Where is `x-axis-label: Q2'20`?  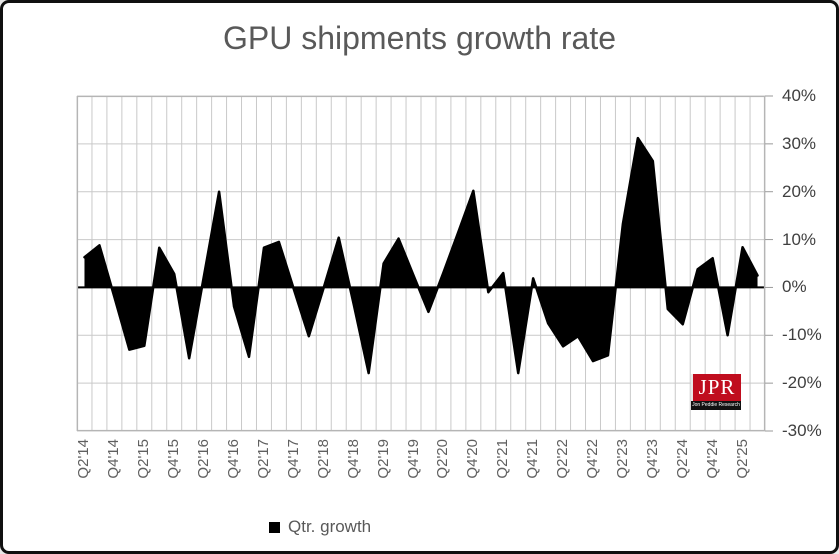 x-axis-label: Q2'20 is located at coordinates (443, 459).